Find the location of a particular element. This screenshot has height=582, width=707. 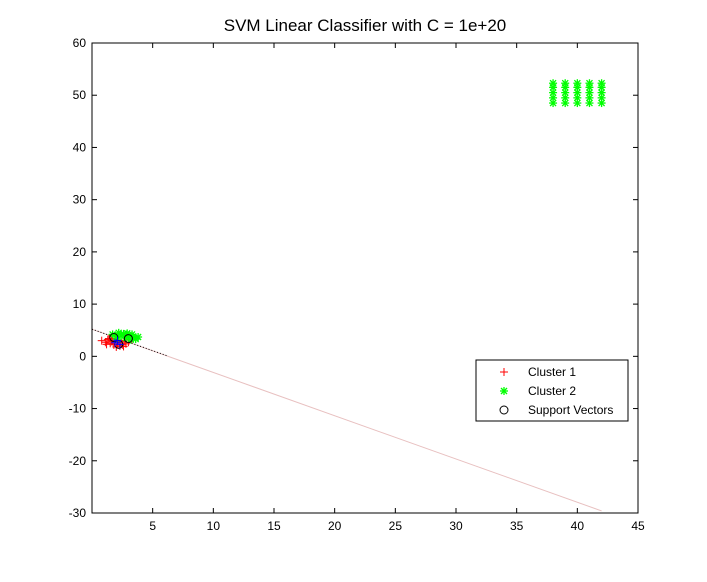

cluster-2-point-24-d2 is located at coordinates (577, 103).